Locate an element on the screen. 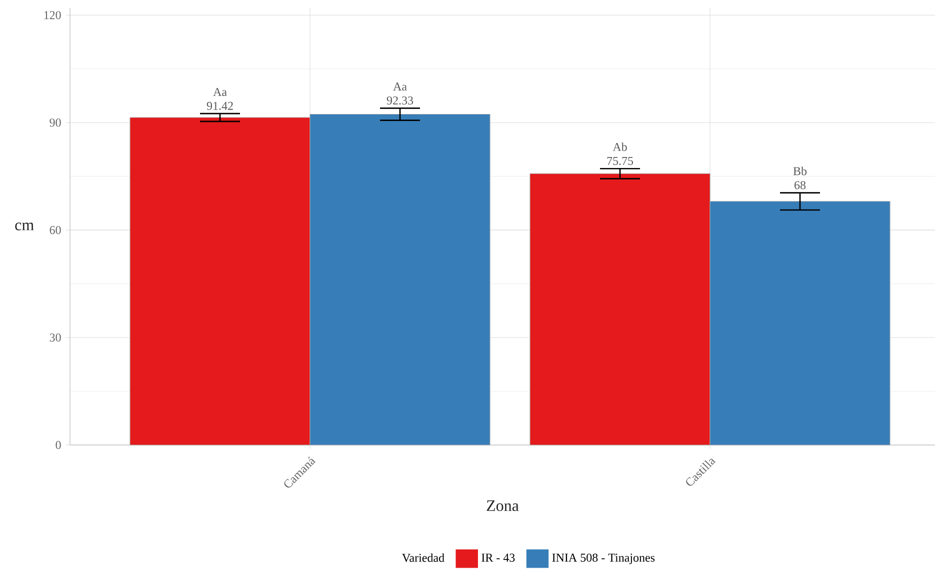 The height and width of the screenshot is (573, 937). annotation: Bb is located at coordinates (800, 171).